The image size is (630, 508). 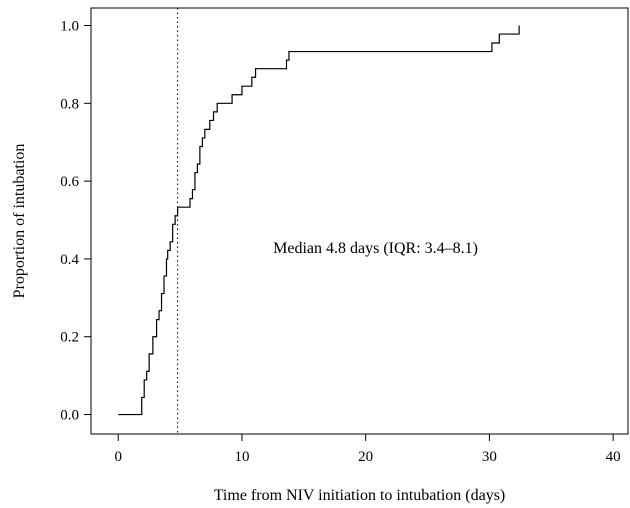 I want to click on x-tick-label: 20, so click(x=365, y=457).